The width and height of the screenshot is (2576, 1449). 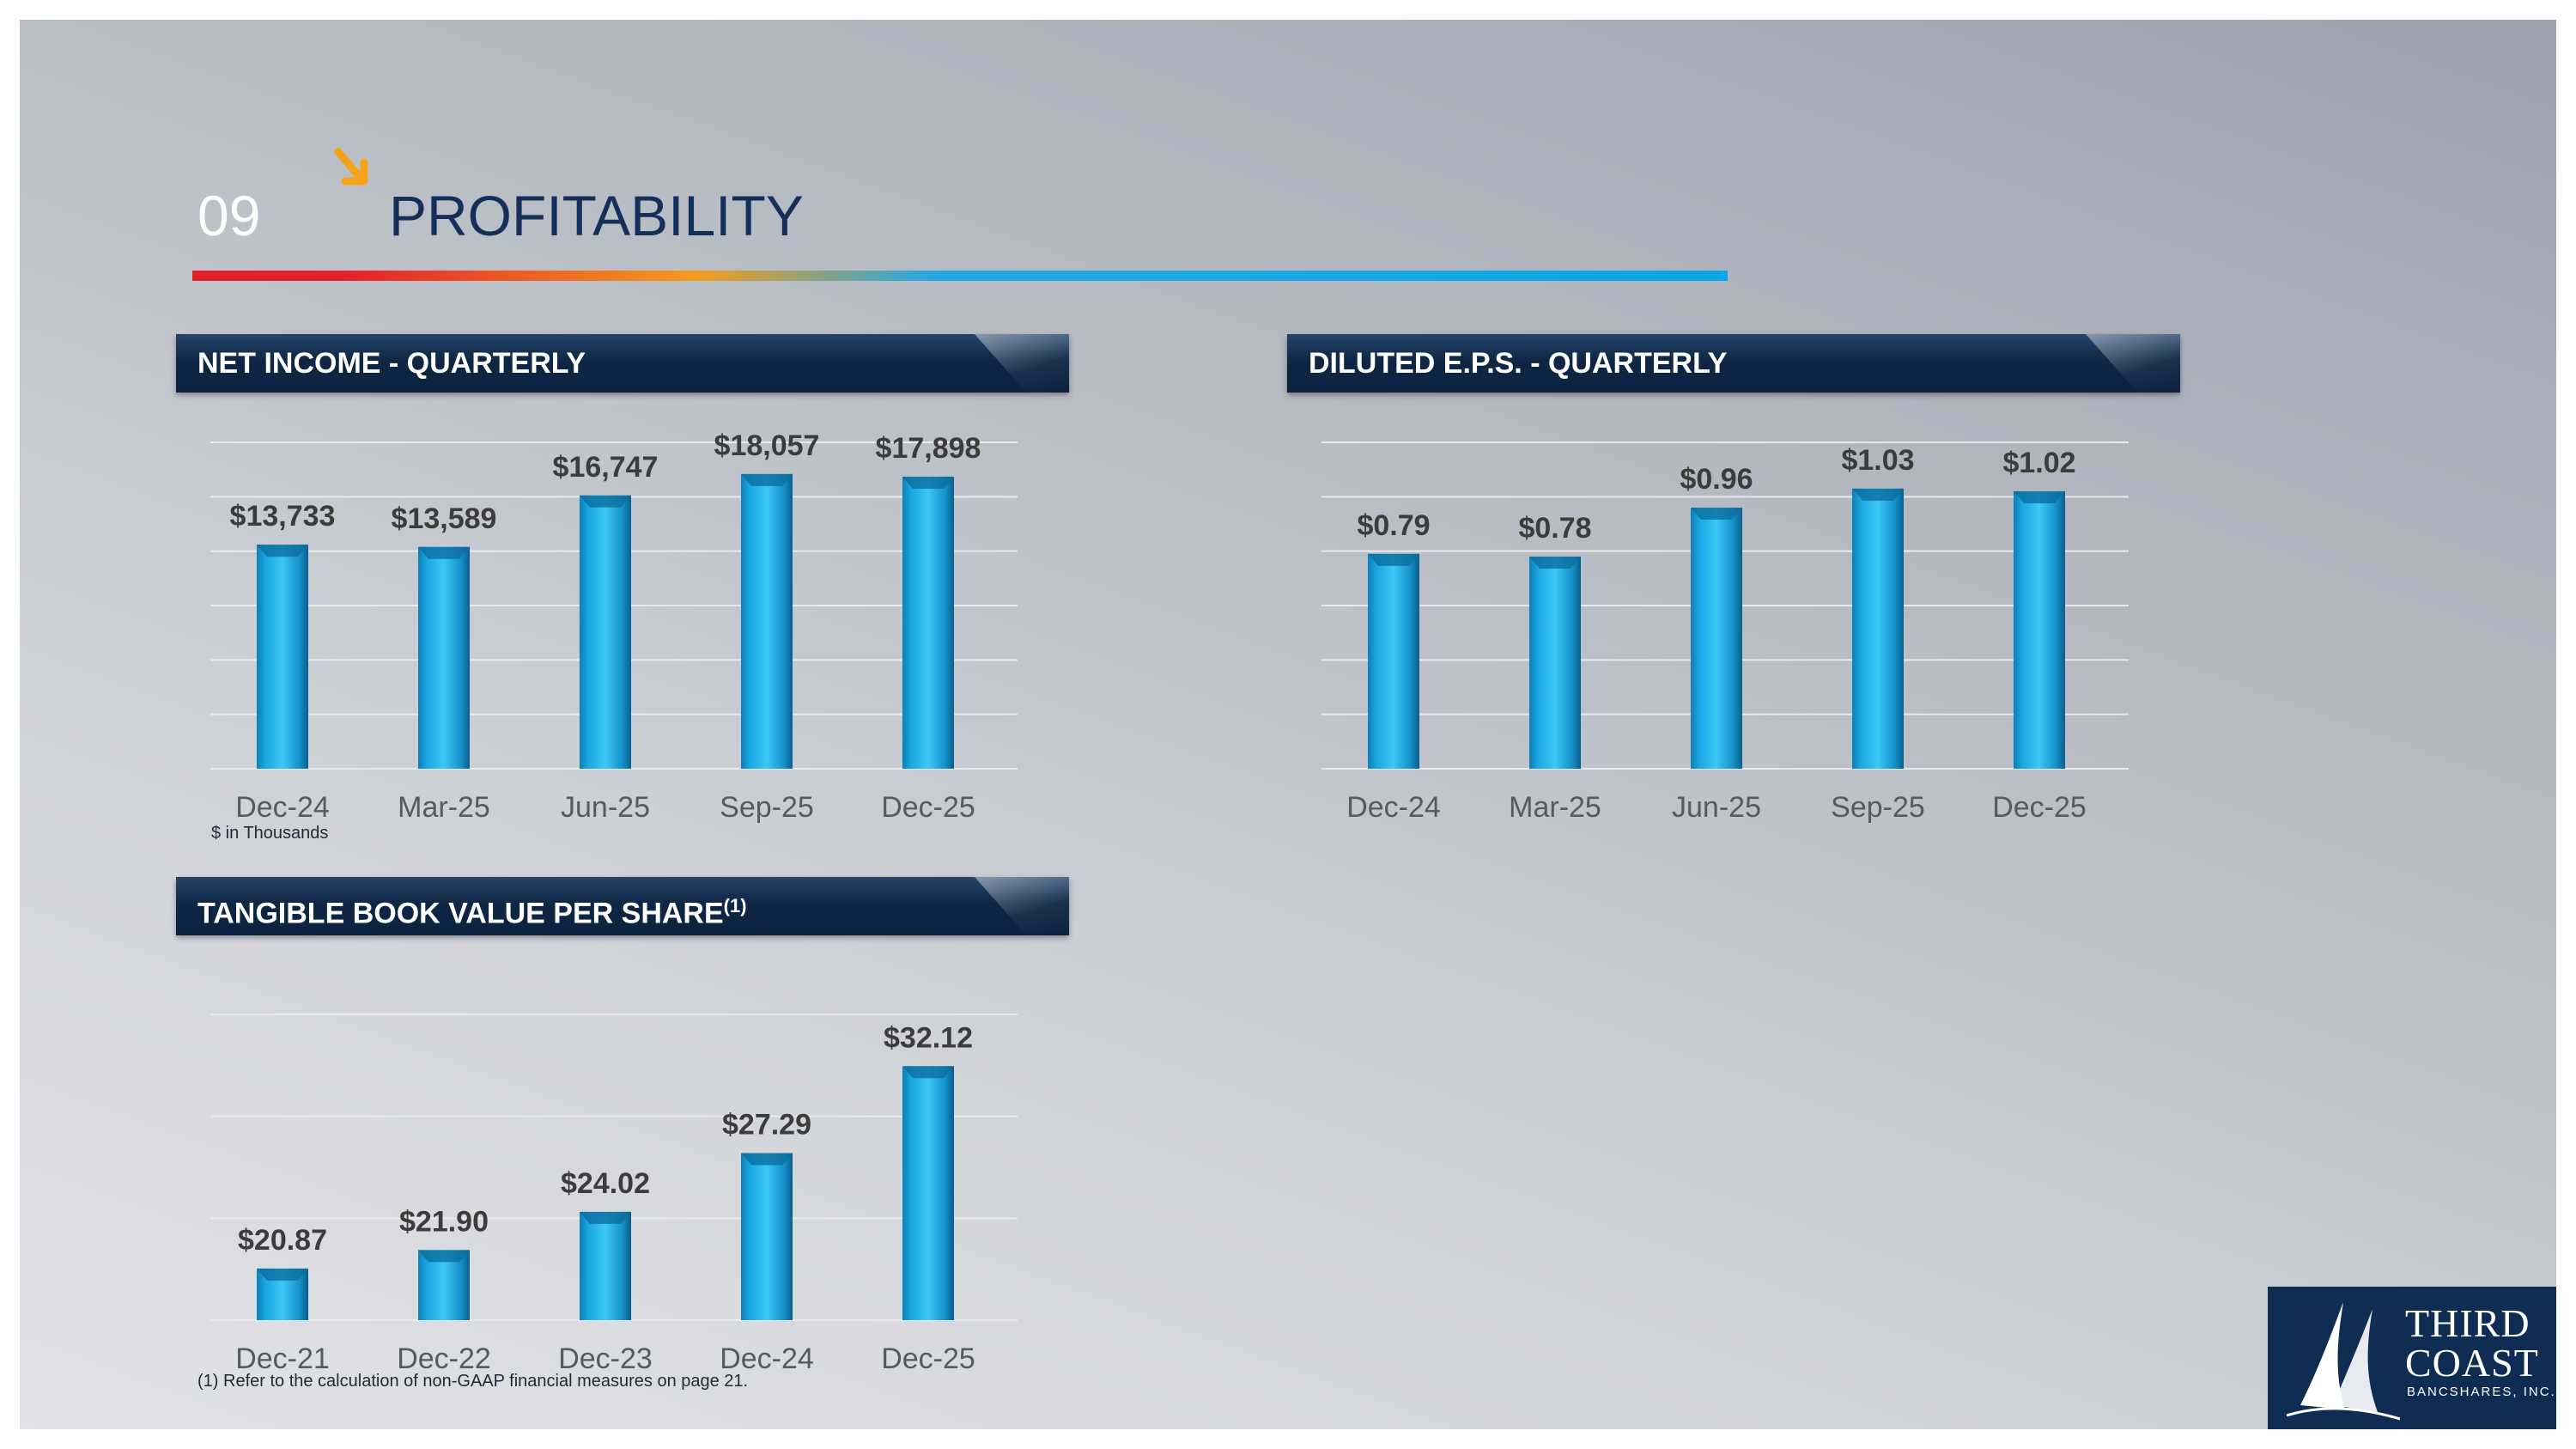 What do you see at coordinates (282, 1358) in the screenshot?
I see `x-tick-label: Dec-21` at bounding box center [282, 1358].